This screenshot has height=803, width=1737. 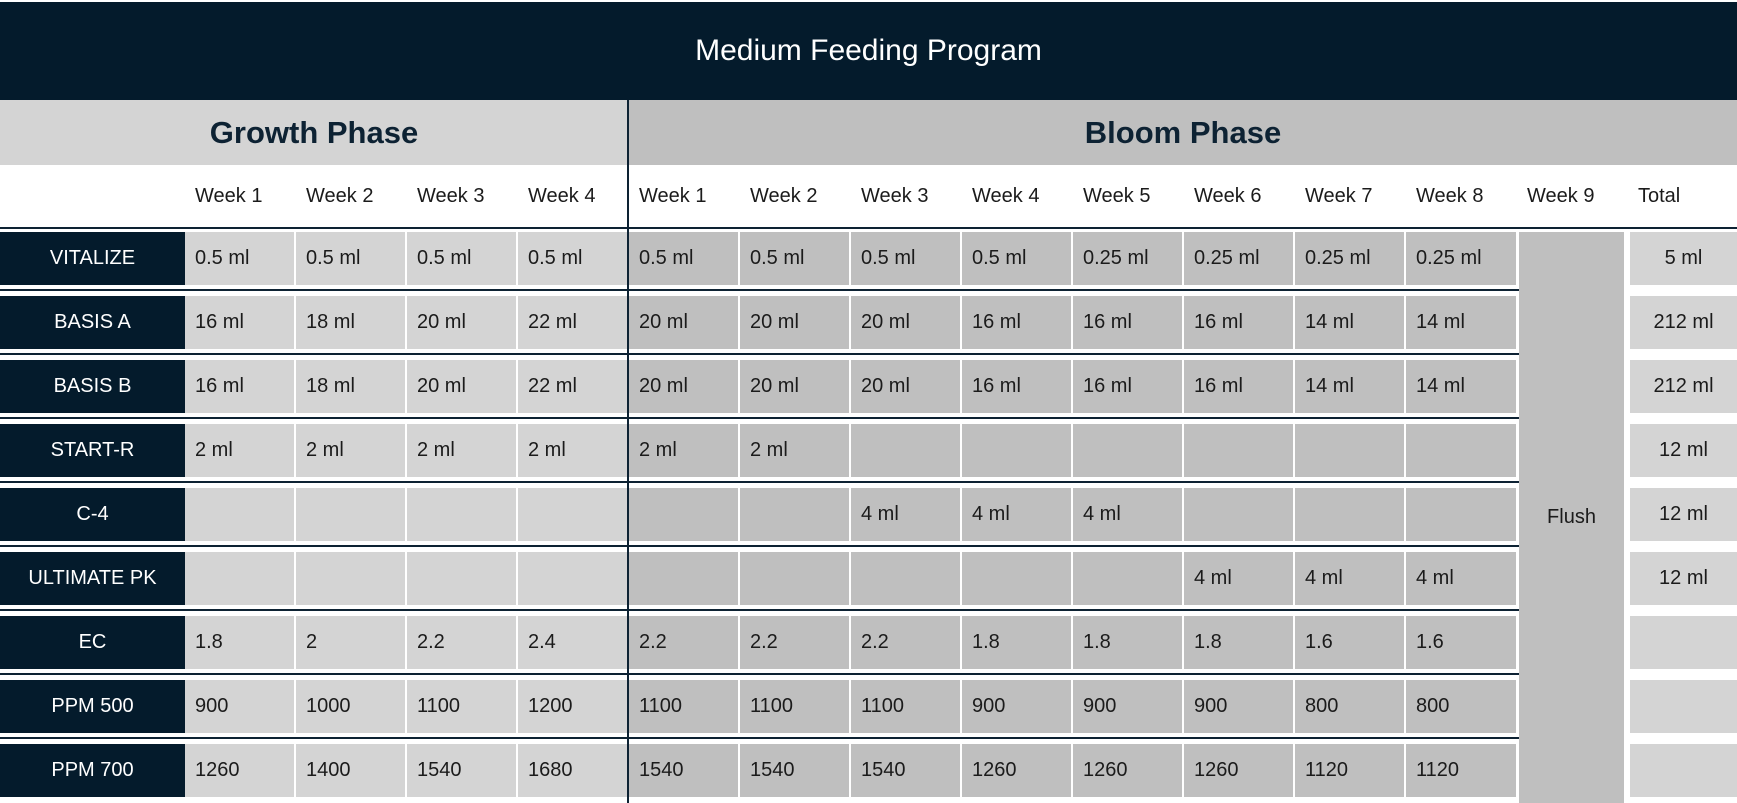 I want to click on table-cell: 1680, so click(x=572, y=770).